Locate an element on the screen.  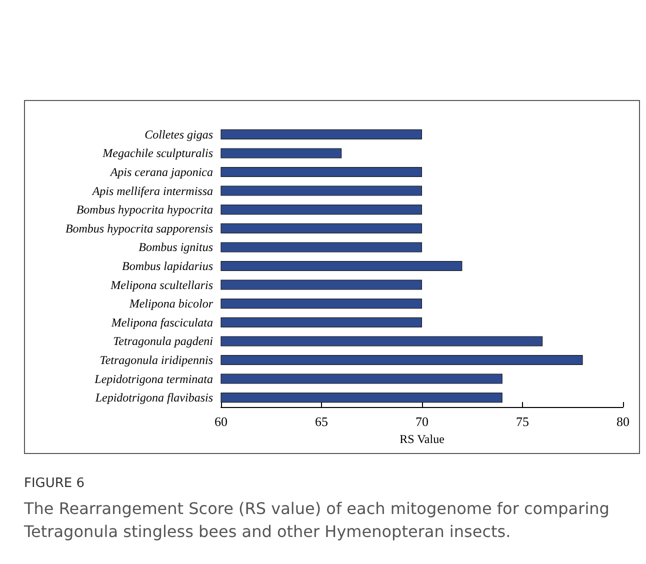
y-tick-label: Bombus hypocrita sapporensis is located at coordinates (139, 228).